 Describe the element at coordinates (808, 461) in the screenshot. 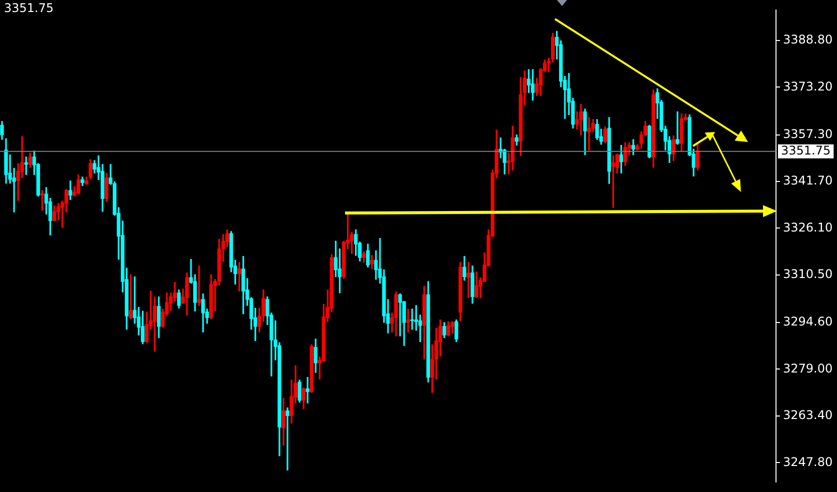

I see `y-tick-label: 3247.80` at that location.